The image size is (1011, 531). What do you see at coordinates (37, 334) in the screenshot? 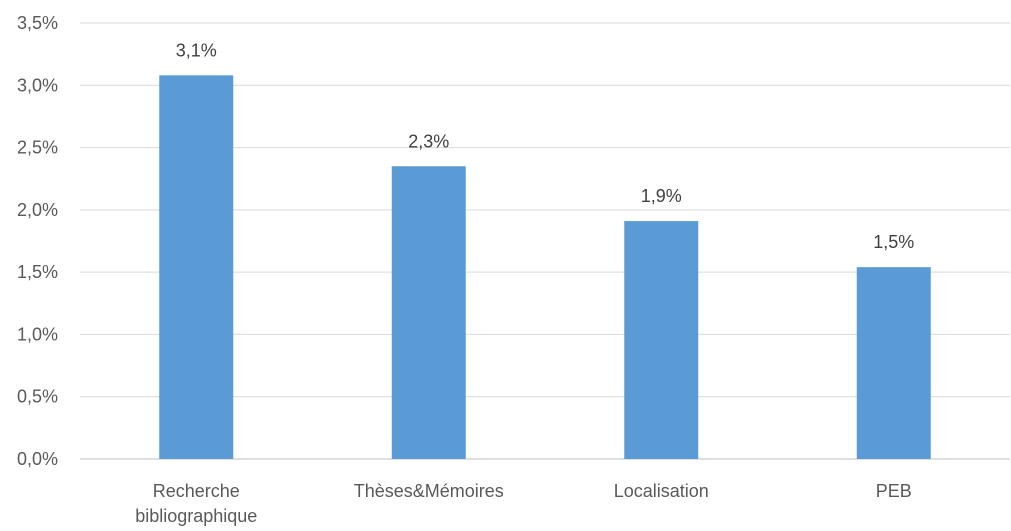
I see `y-tick-label: 1,0%` at bounding box center [37, 334].